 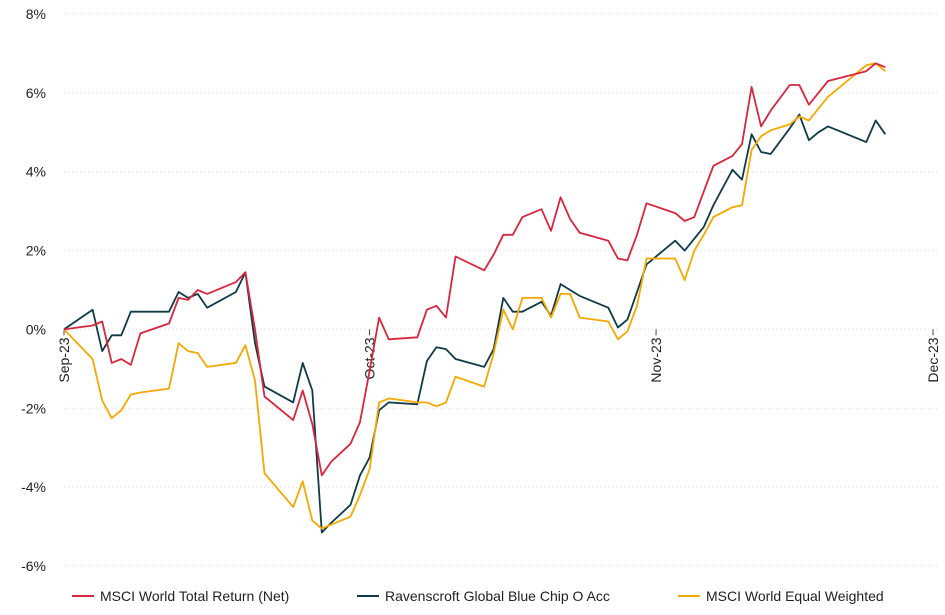 I want to click on x-axis: Sep-23 Oct-23 Nov-23 Dec-23, so click(x=498, y=356).